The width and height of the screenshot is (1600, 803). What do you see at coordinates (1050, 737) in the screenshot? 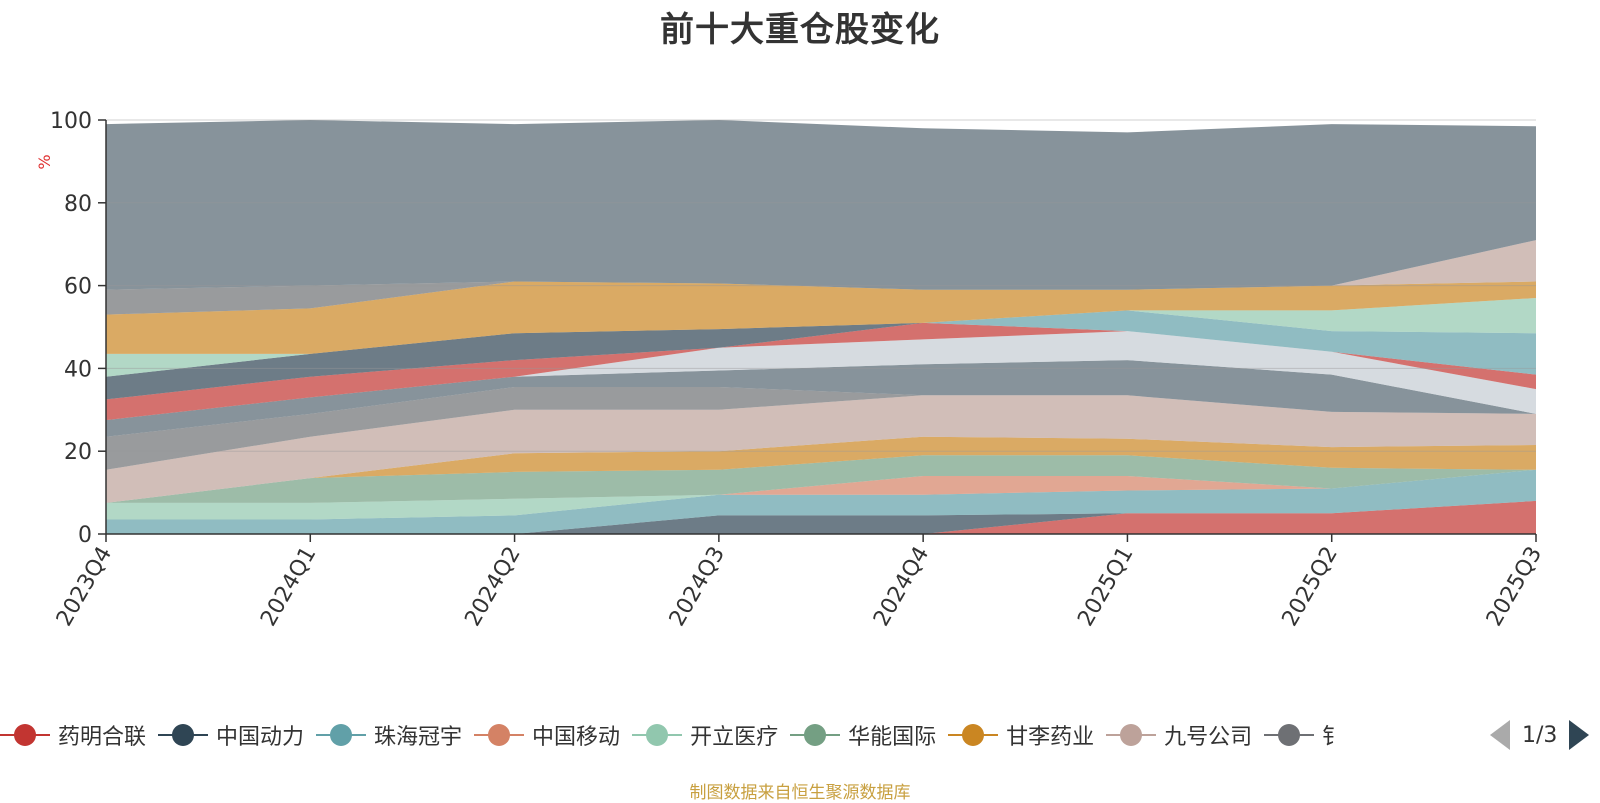
I see `legend-label: 甘李药业` at bounding box center [1050, 737].